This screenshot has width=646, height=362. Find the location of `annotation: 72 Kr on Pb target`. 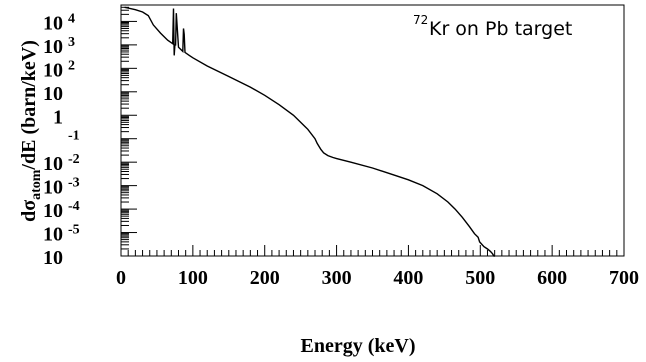

annotation: 72 Kr on Pb target is located at coordinates (492, 26).